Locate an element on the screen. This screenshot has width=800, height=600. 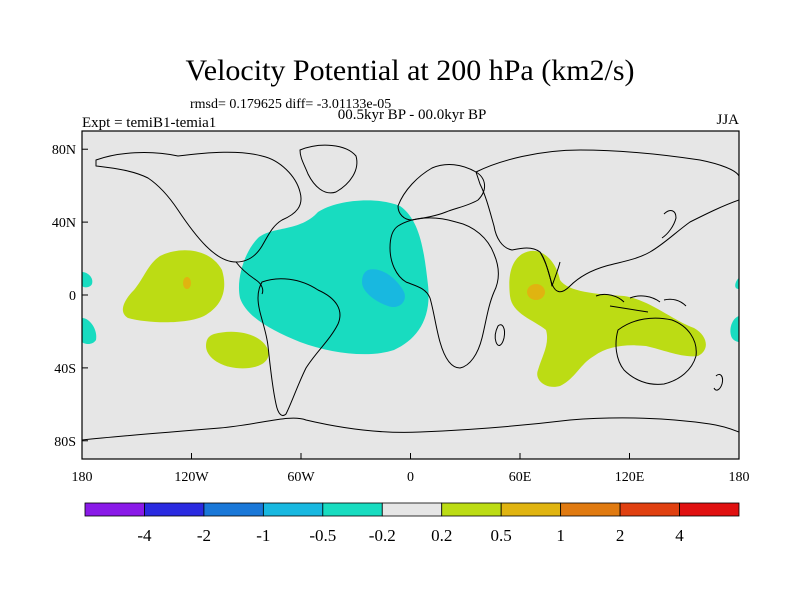
east-edge-negative-region is located at coordinates (734, 310).